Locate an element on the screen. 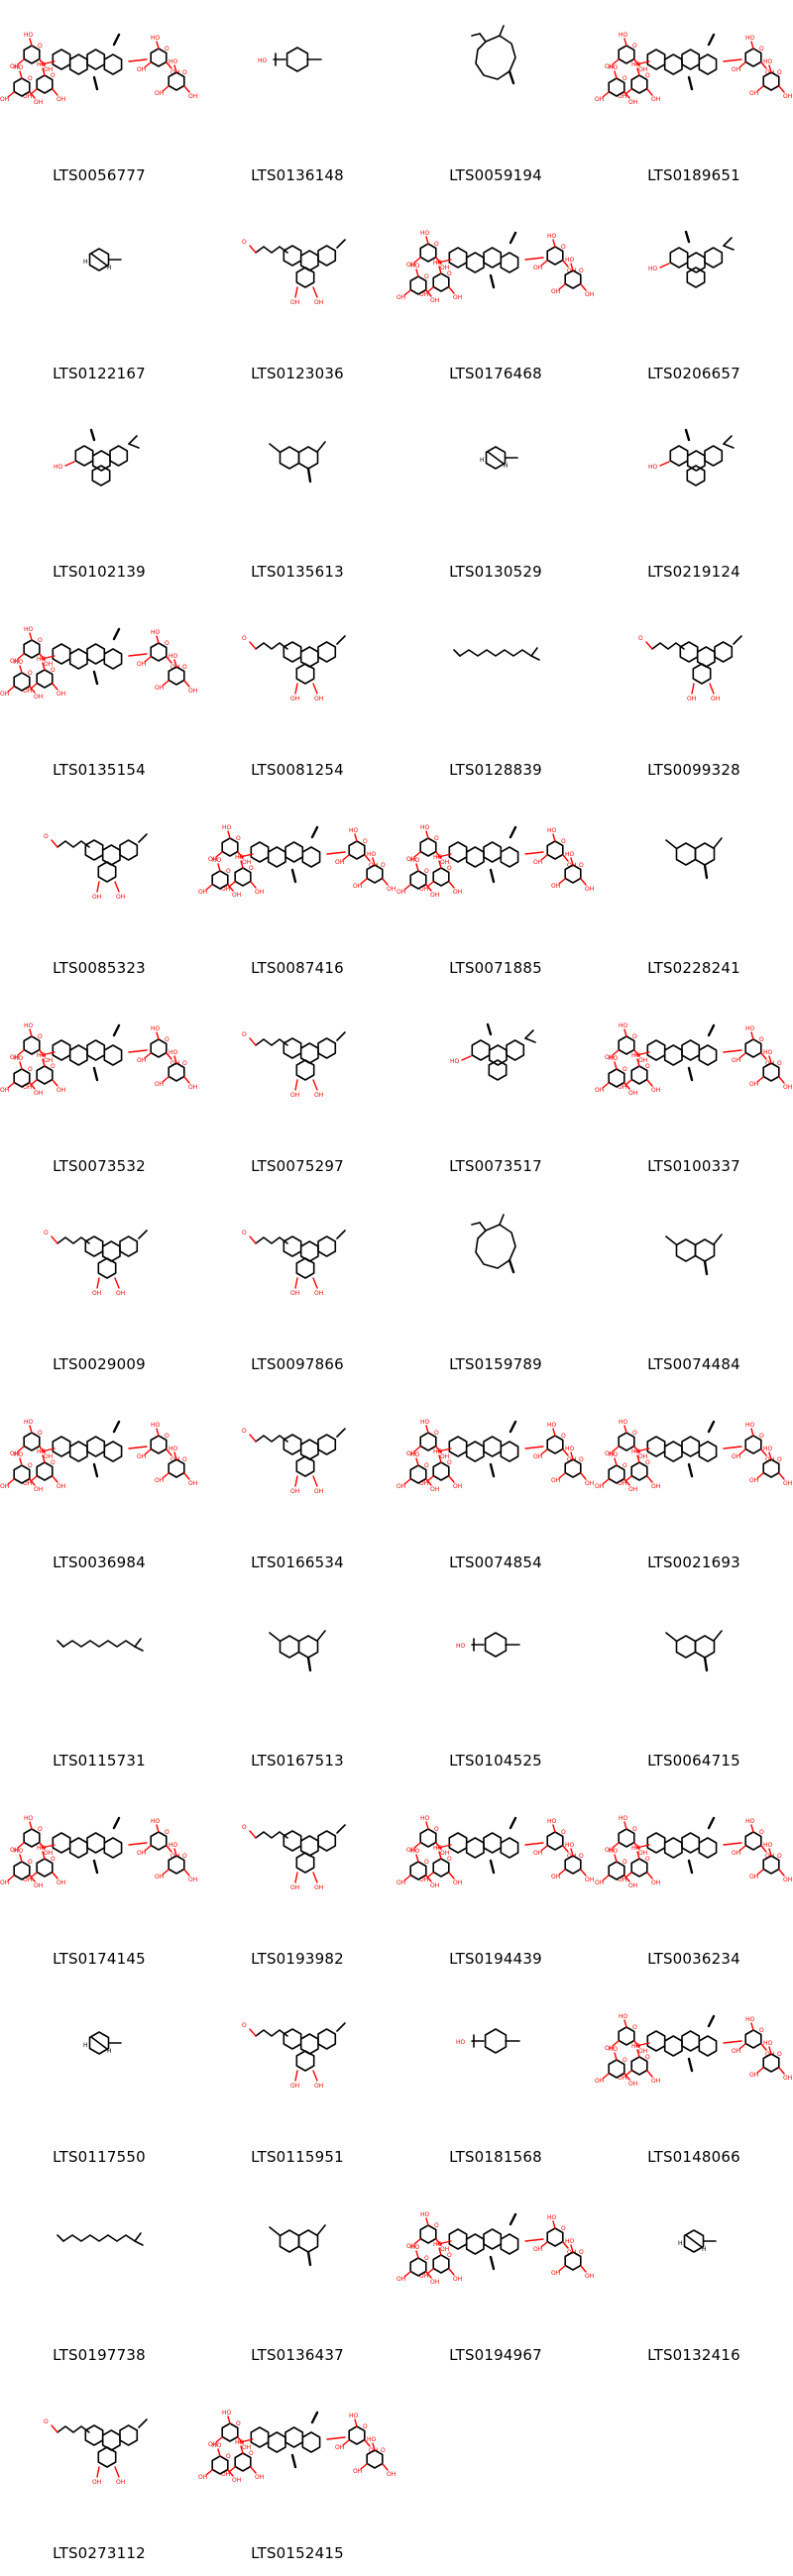  molecule-id-label: LTS0152415 is located at coordinates (297, 2553).